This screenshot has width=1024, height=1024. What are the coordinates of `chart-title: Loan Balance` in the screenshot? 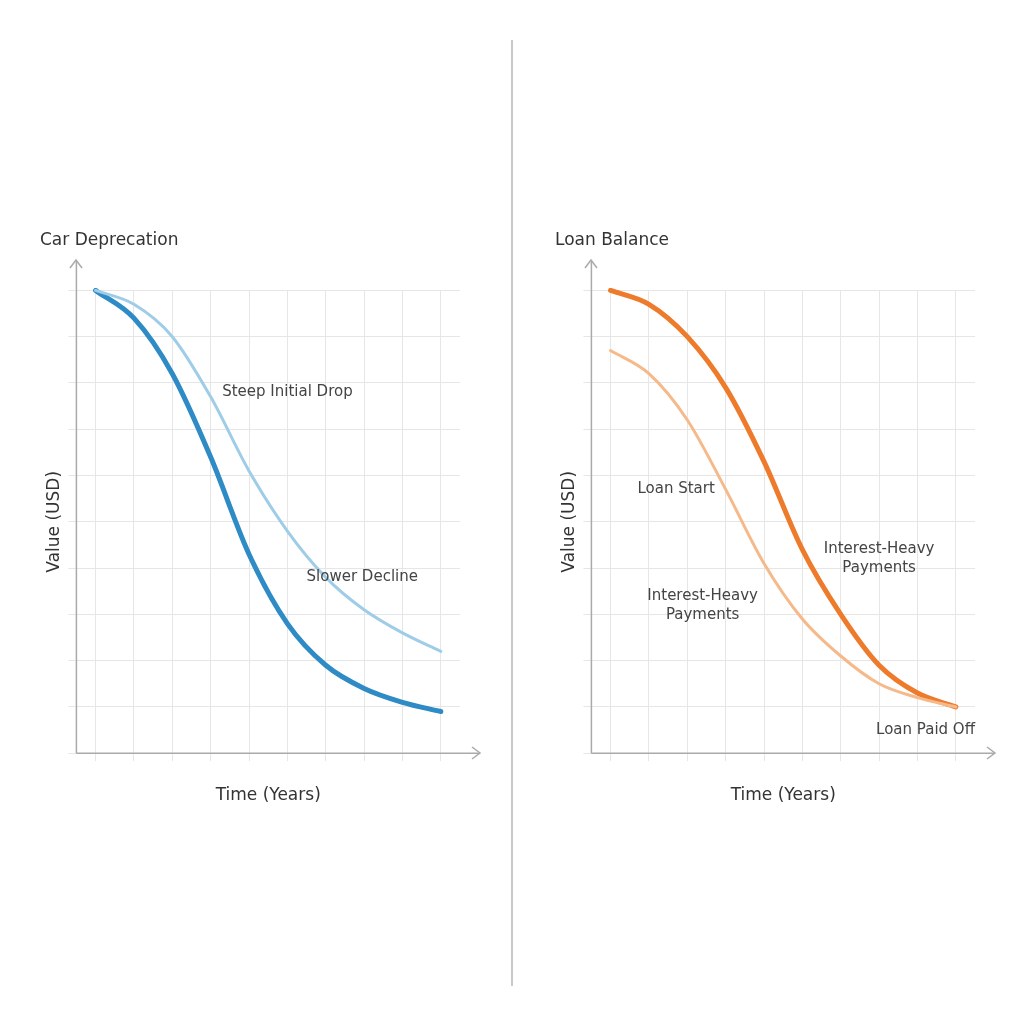 It's located at (612, 238).